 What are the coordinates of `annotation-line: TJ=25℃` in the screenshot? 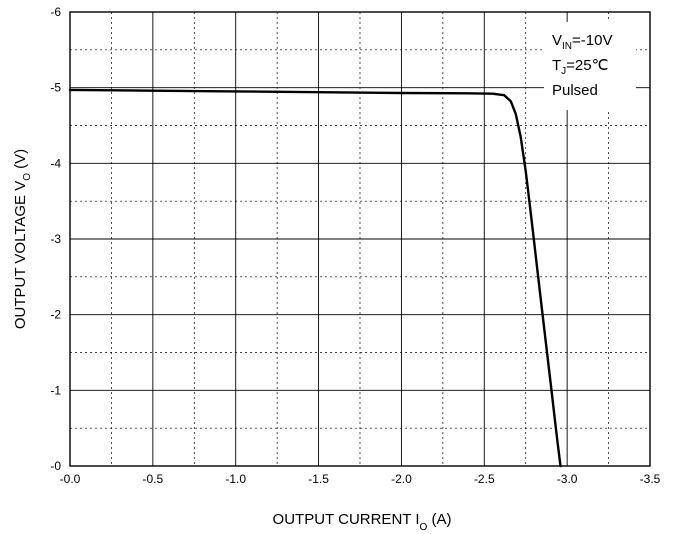 It's located at (580, 67).